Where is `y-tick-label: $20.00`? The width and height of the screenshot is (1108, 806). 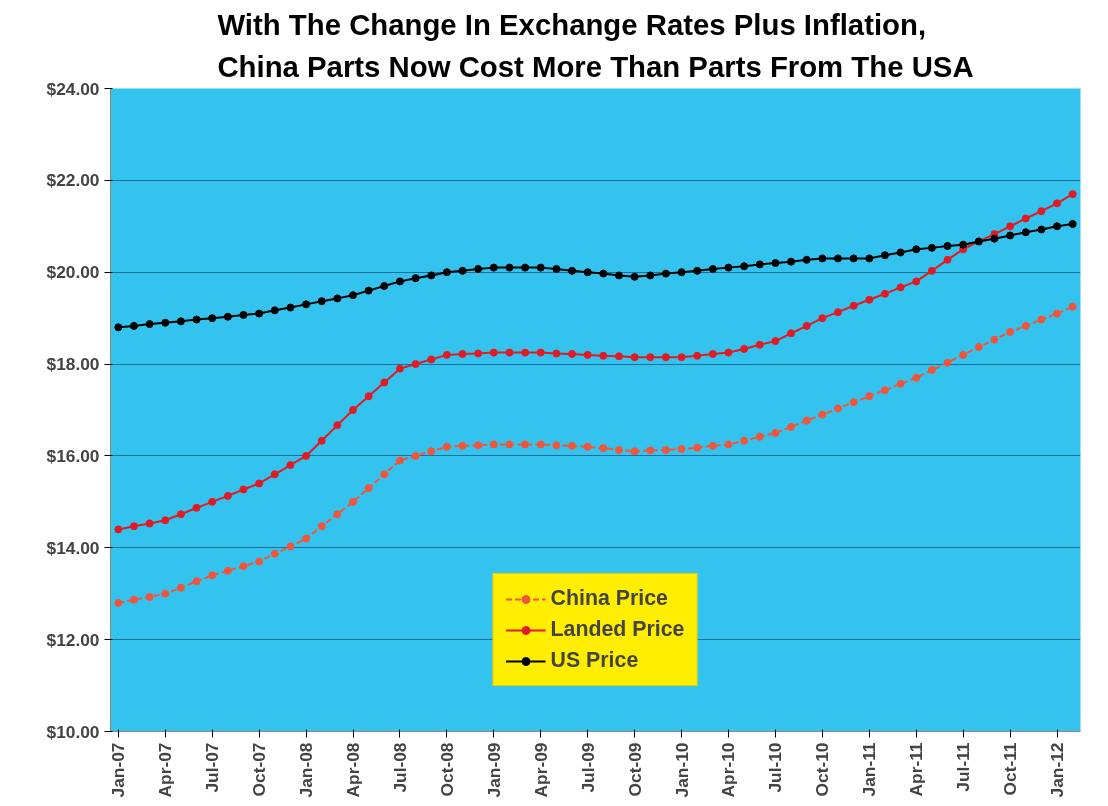 y-tick-label: $20.00 is located at coordinates (73, 272).